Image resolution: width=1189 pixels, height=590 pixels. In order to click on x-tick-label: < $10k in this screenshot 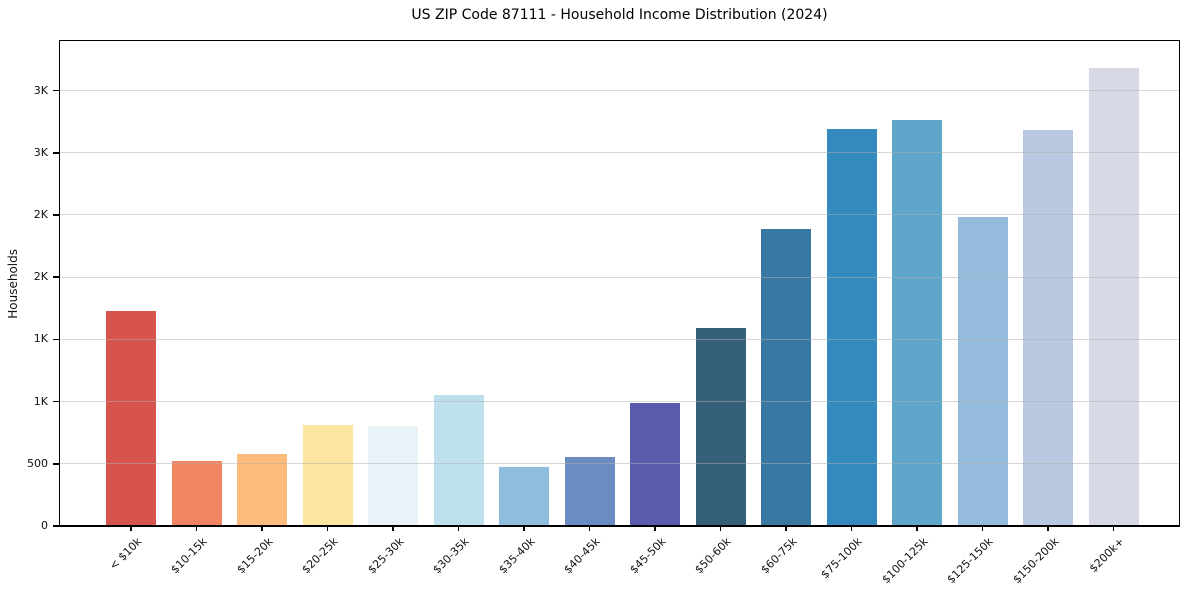, I will do `click(125, 554)`.